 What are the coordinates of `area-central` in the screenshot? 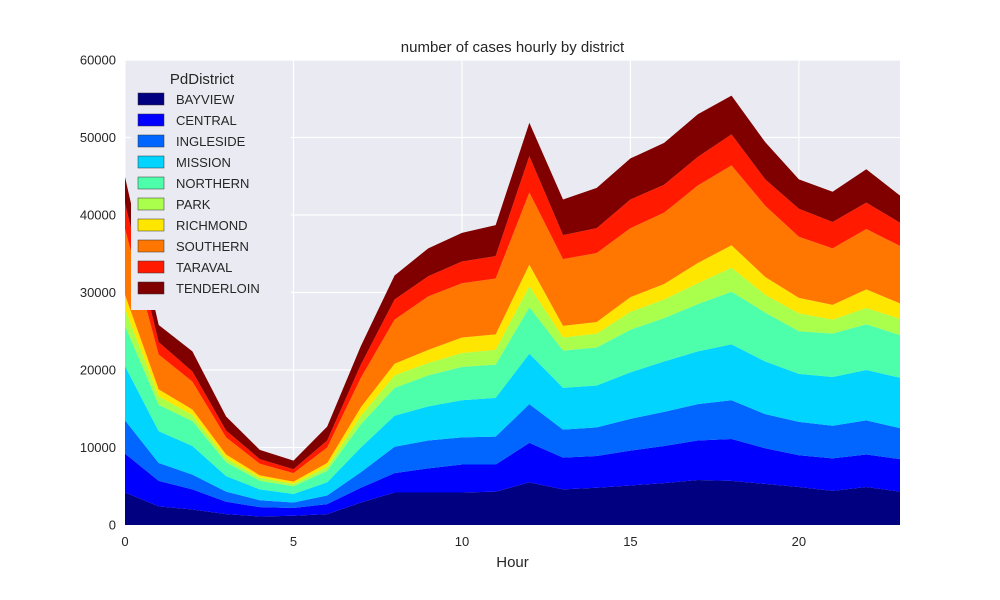 It's located at (512, 477).